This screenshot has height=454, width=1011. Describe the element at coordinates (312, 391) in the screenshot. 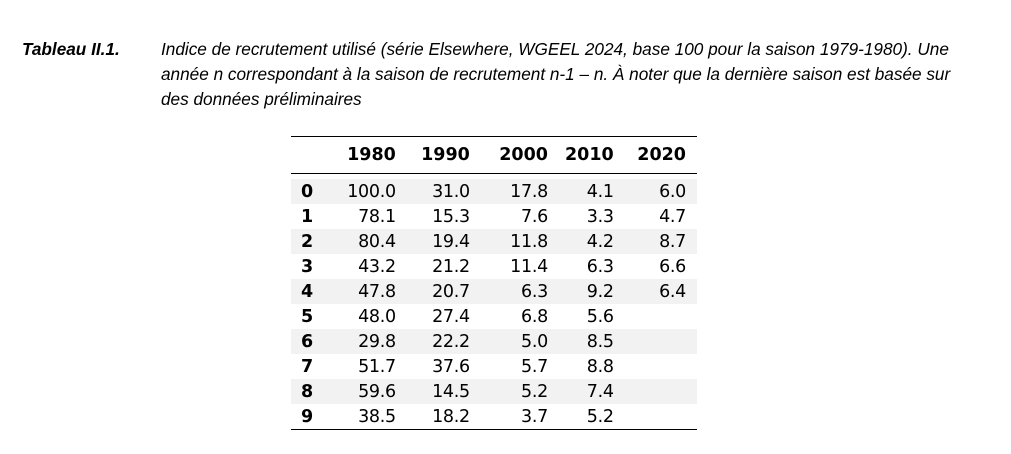

I see `row-index-cell: 8` at that location.